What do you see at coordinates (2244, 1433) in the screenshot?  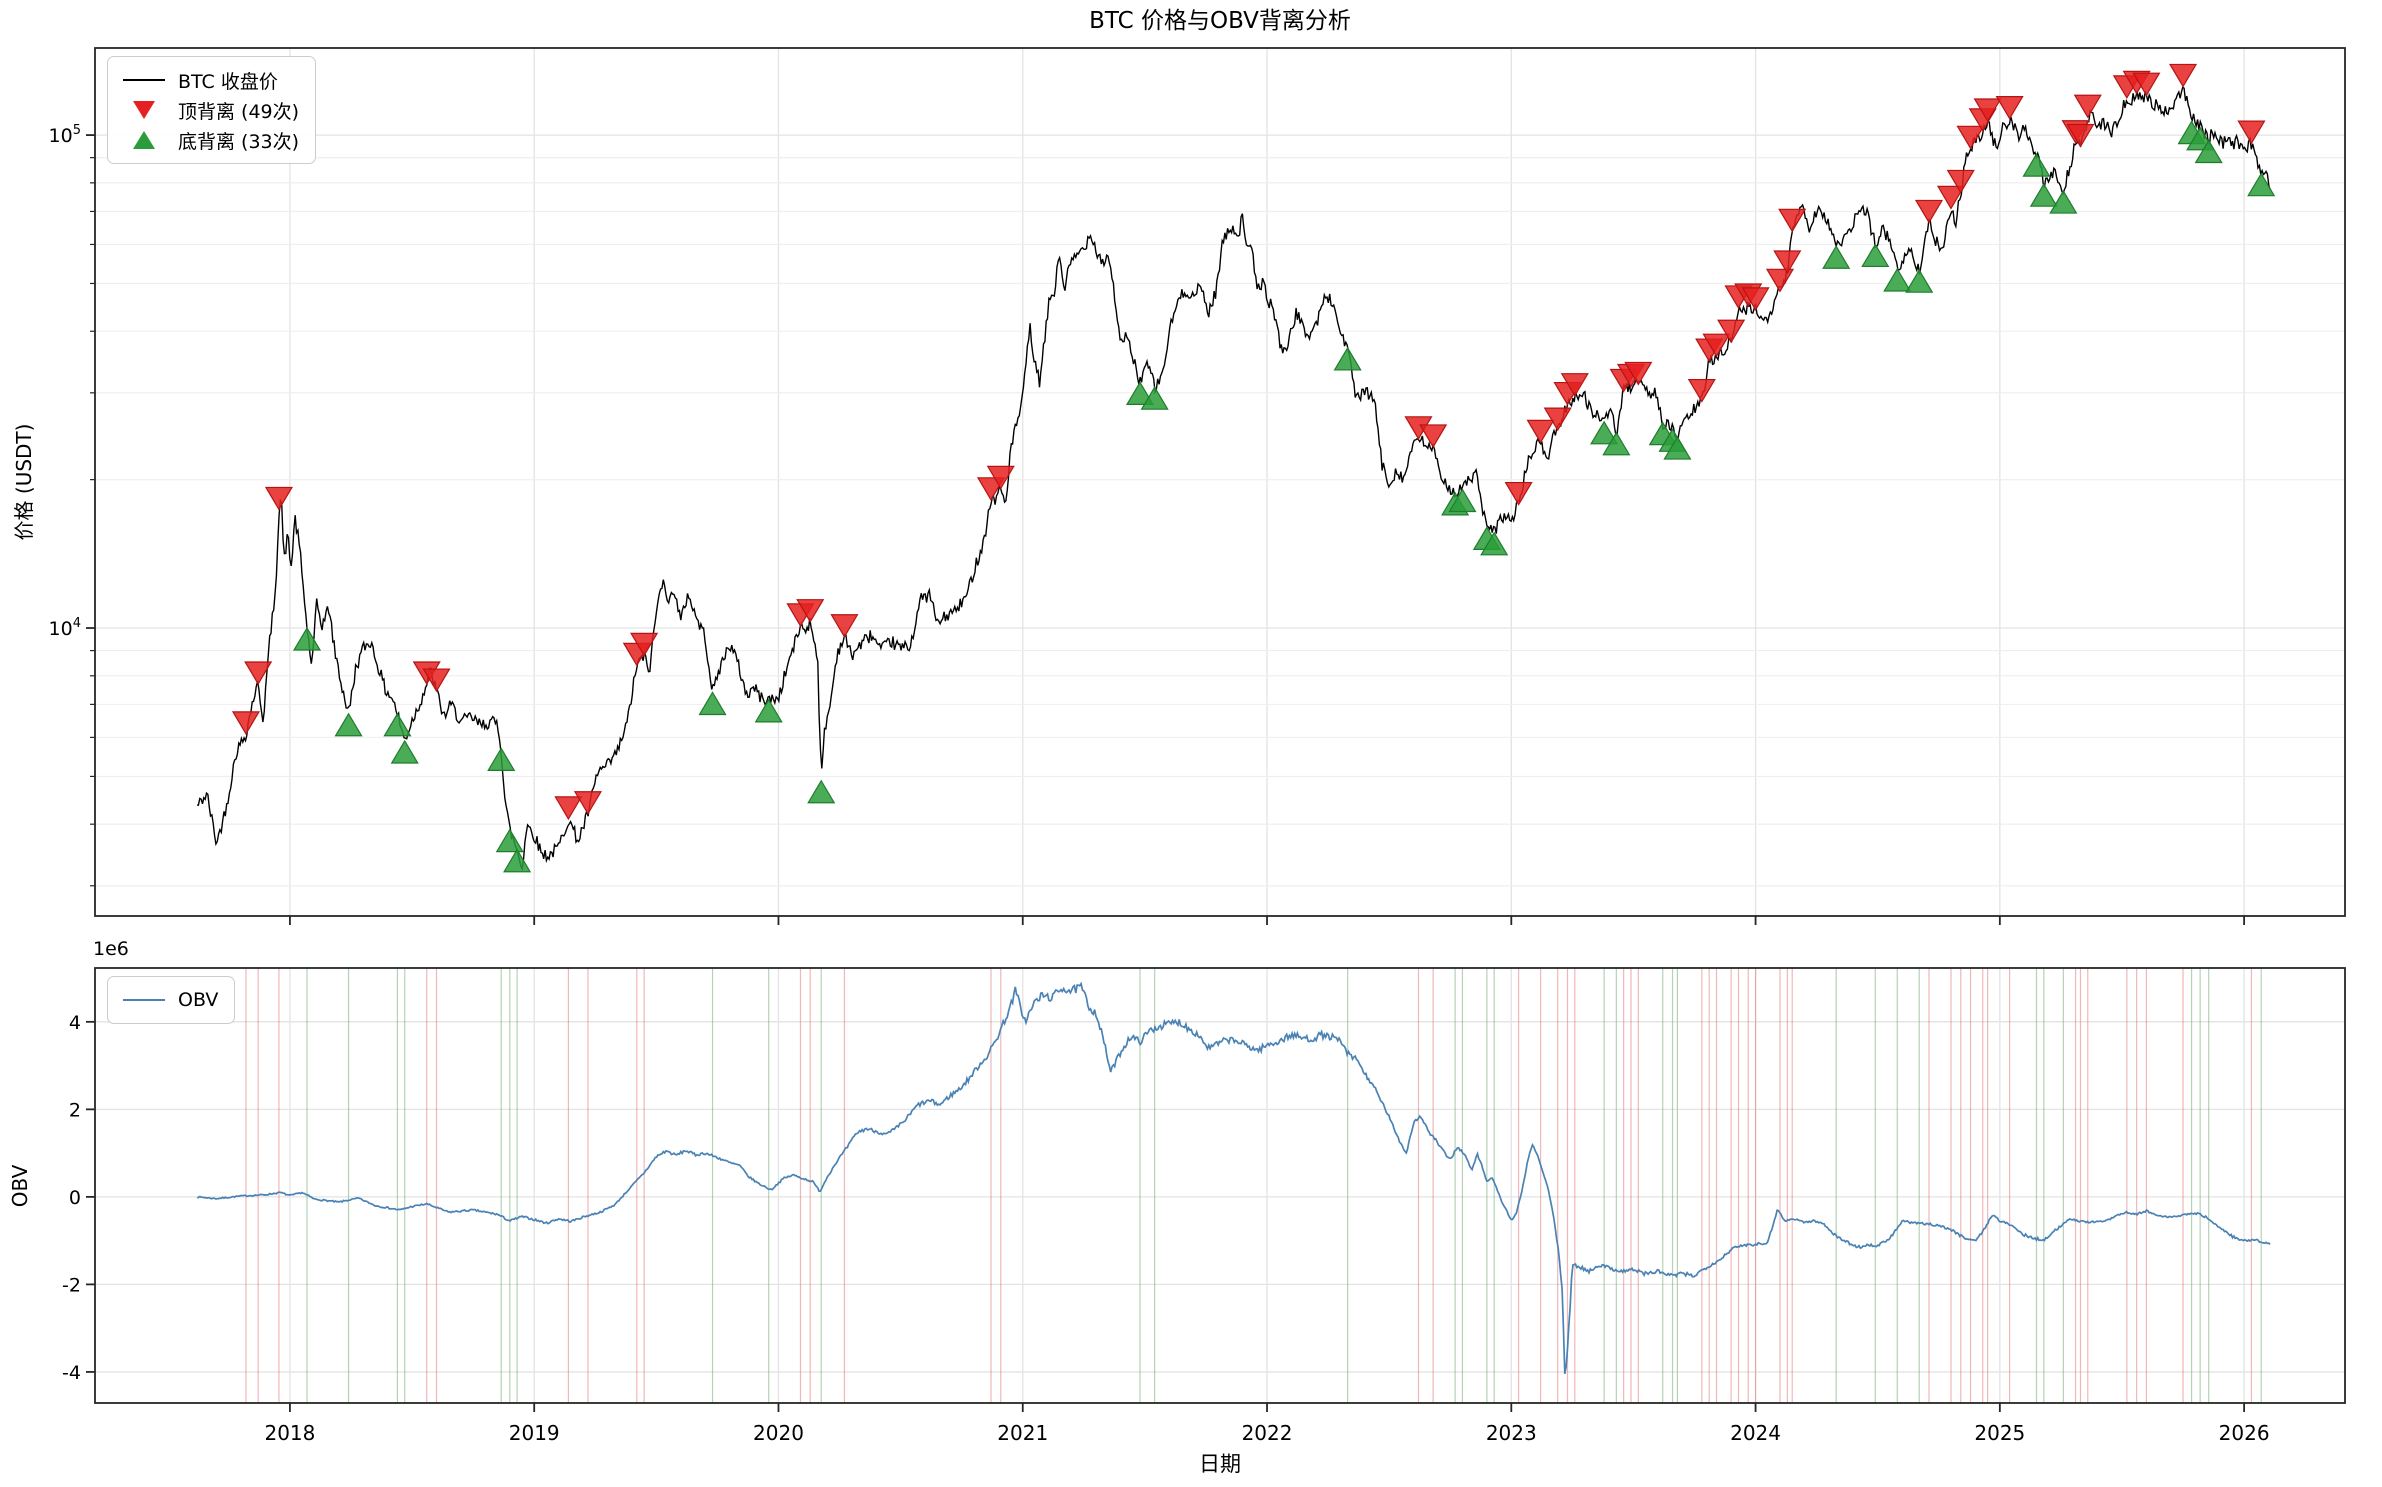 I see `x-tick-label: 2026` at bounding box center [2244, 1433].